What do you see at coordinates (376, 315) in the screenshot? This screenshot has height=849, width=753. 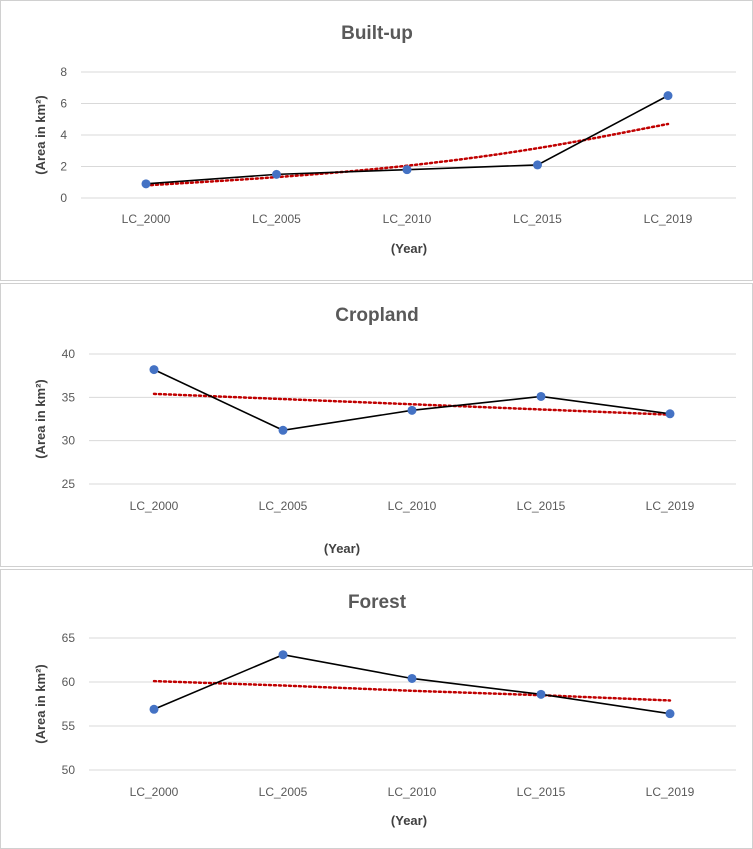 I see `cropland-chart-title: Cropland` at bounding box center [376, 315].